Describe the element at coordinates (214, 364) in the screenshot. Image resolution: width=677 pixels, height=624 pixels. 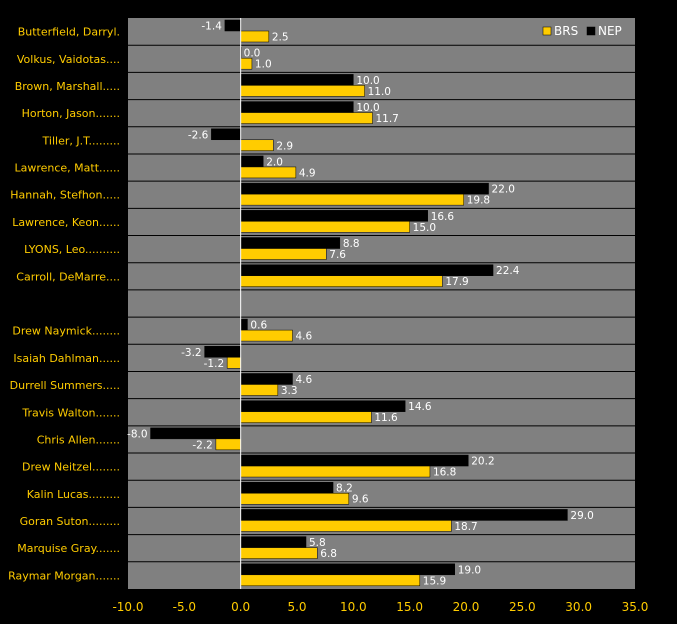
I see `value-label-brs: -1.2` at that location.